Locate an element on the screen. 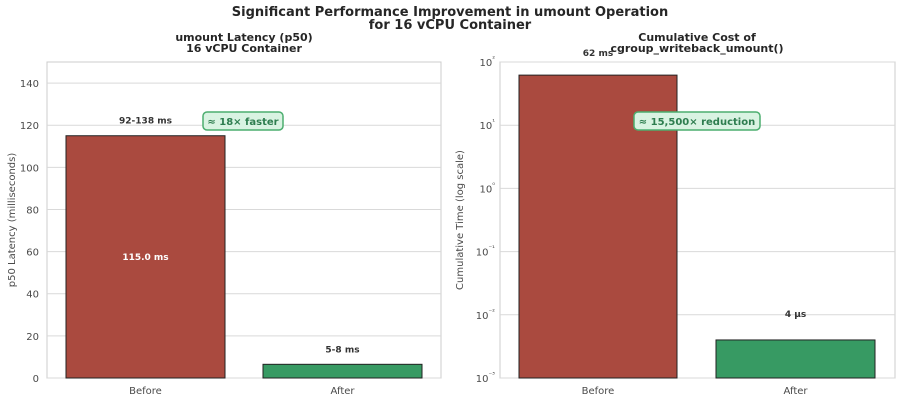  right-chart-bar-label: 4 μs is located at coordinates (795, 315).